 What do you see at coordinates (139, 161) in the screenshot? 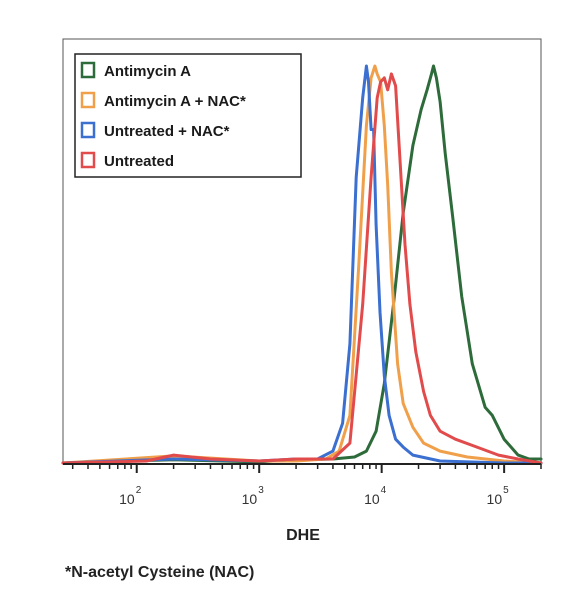
I see `legend-label-4: Untreated` at bounding box center [139, 161].